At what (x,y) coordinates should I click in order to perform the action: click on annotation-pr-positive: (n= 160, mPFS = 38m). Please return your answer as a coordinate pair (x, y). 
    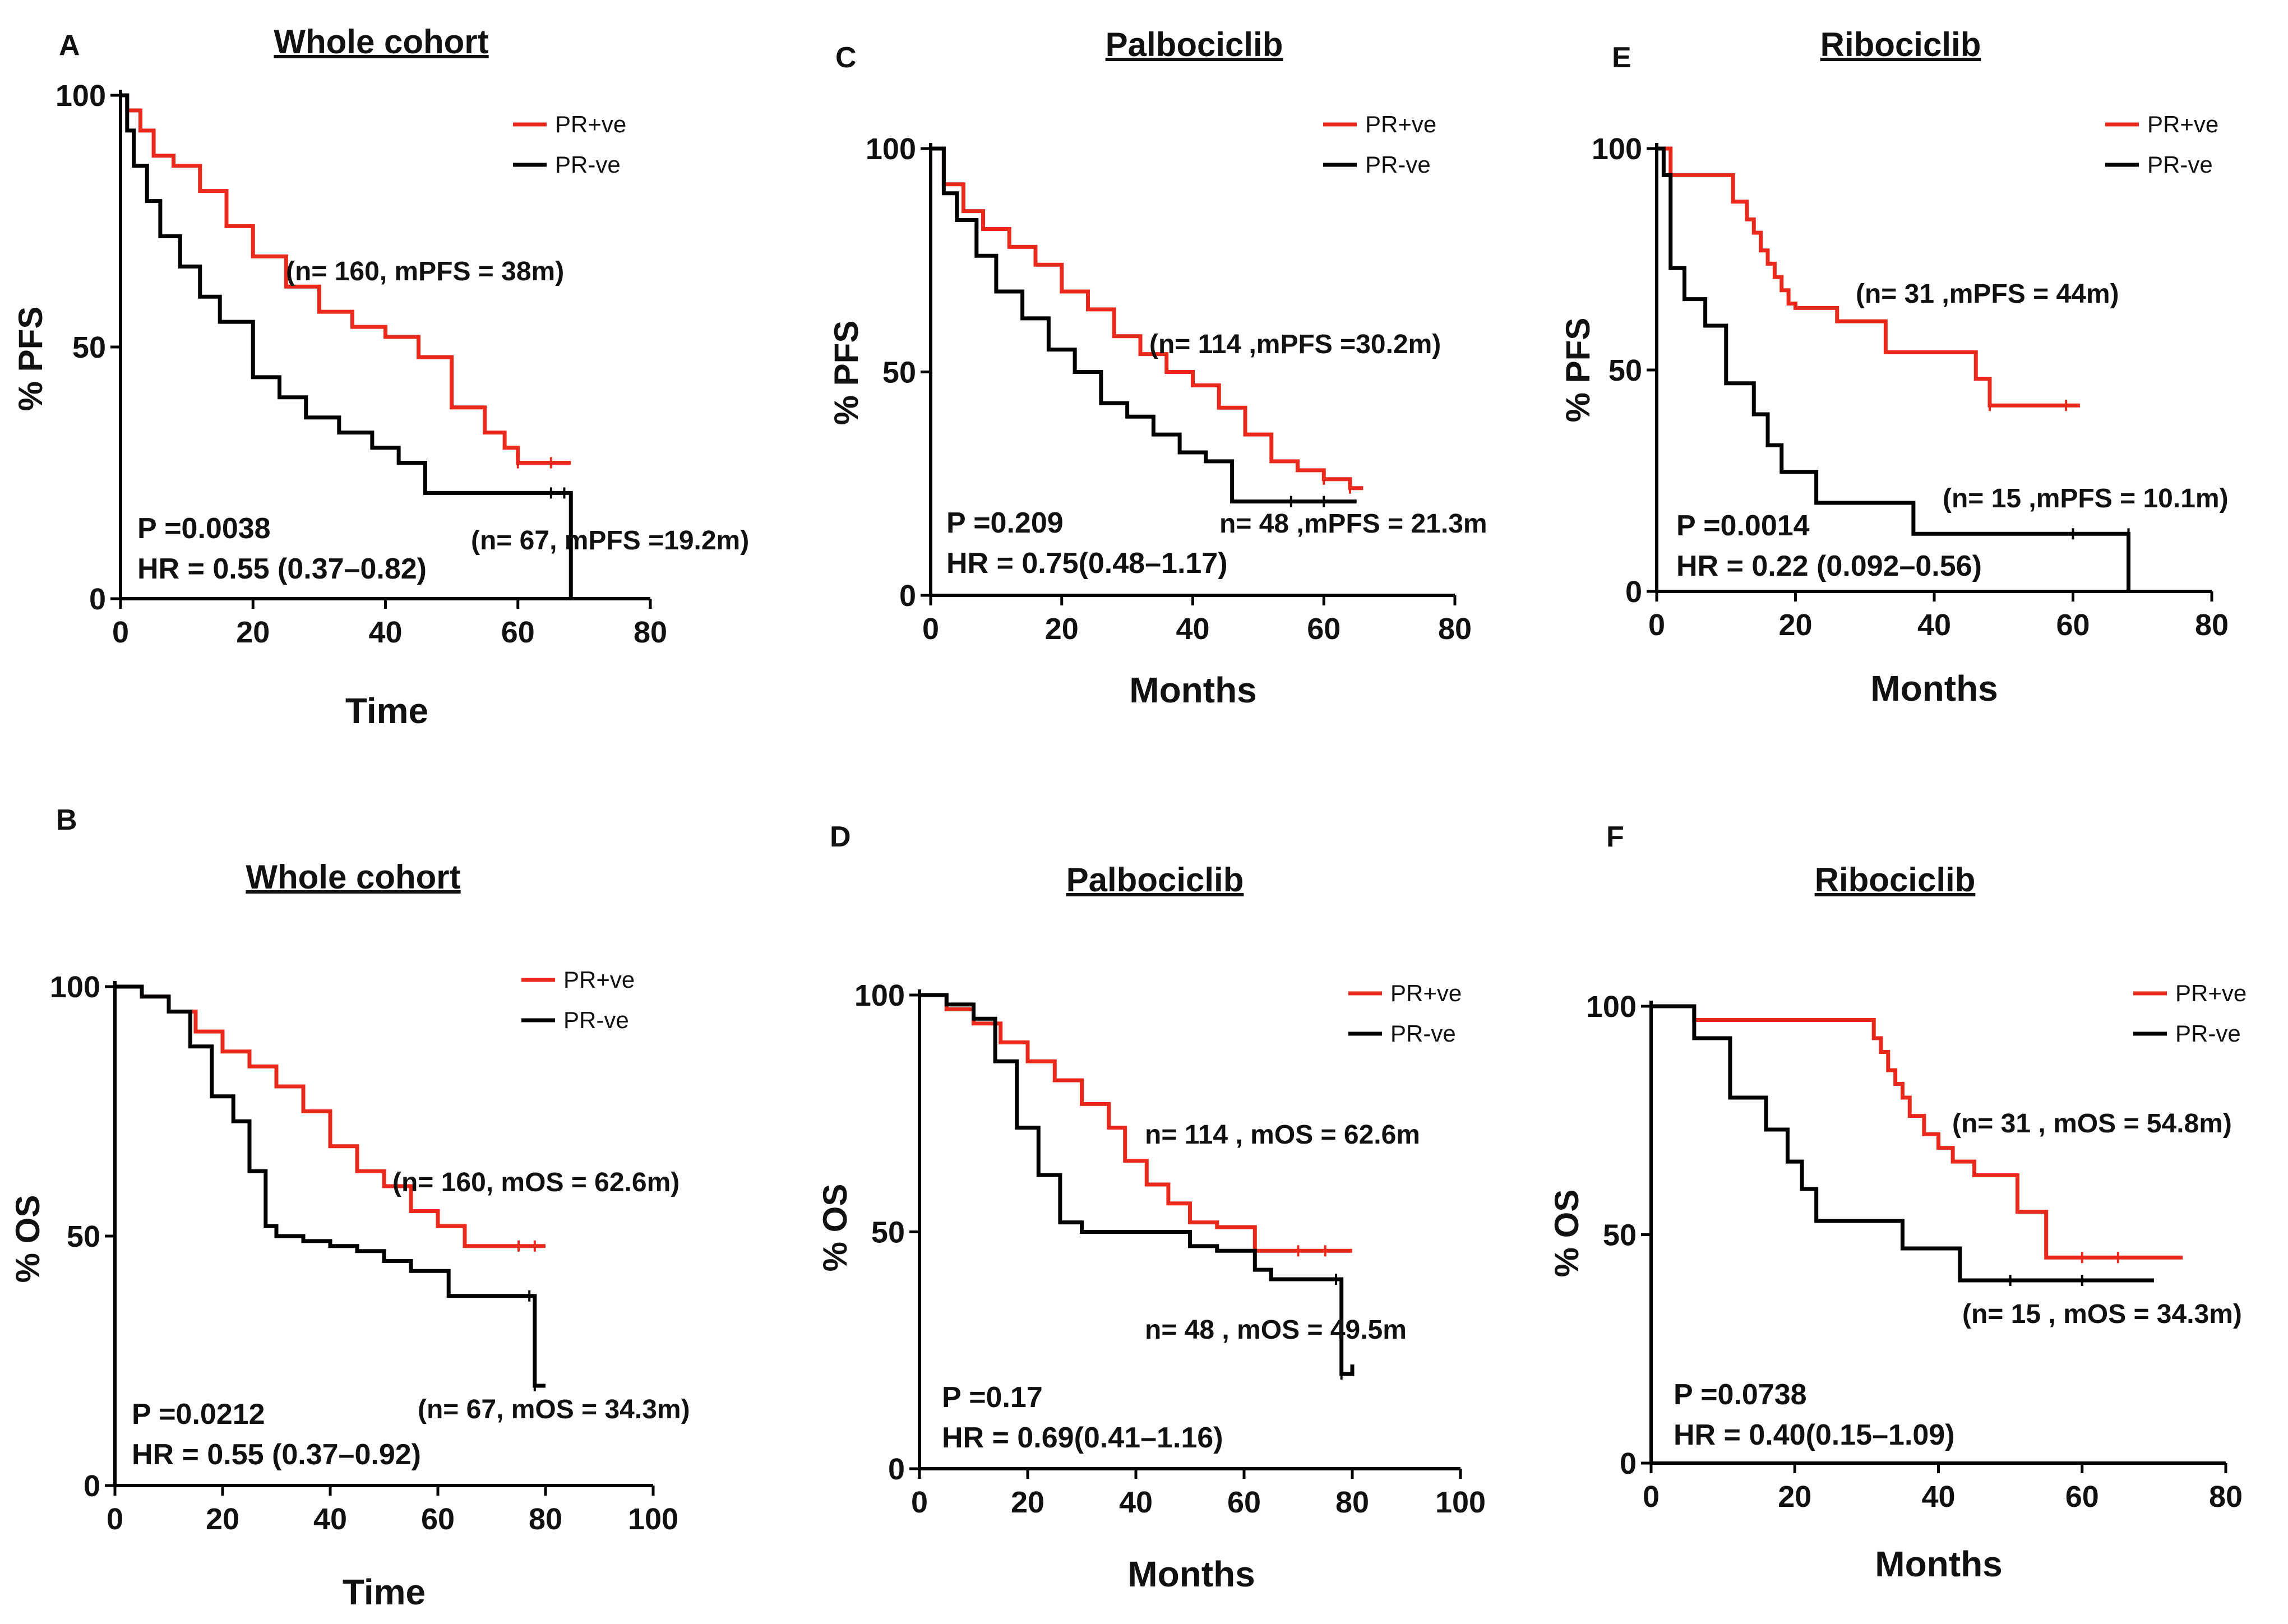
    Looking at the image, I should click on (425, 271).